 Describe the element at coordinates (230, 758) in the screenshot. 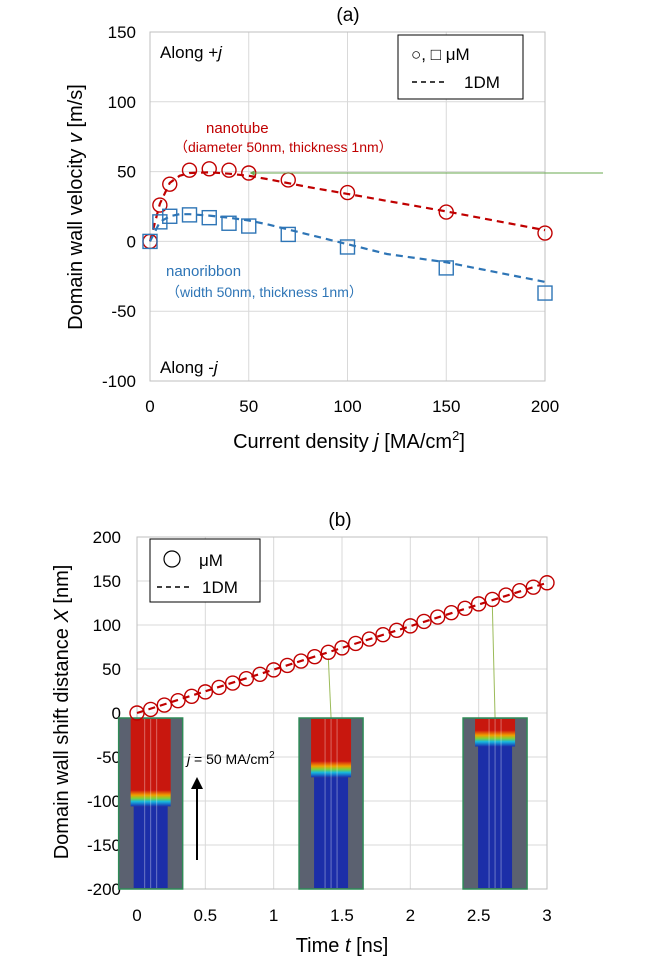

I see `current-density-label: j = 50 MA/cm2` at that location.